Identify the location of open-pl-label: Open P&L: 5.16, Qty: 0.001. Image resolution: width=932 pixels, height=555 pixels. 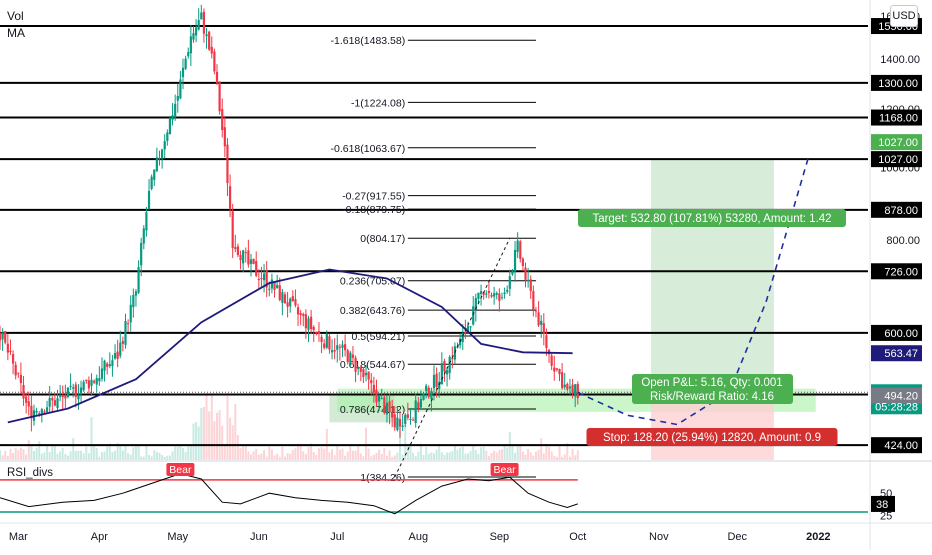
(711, 383).